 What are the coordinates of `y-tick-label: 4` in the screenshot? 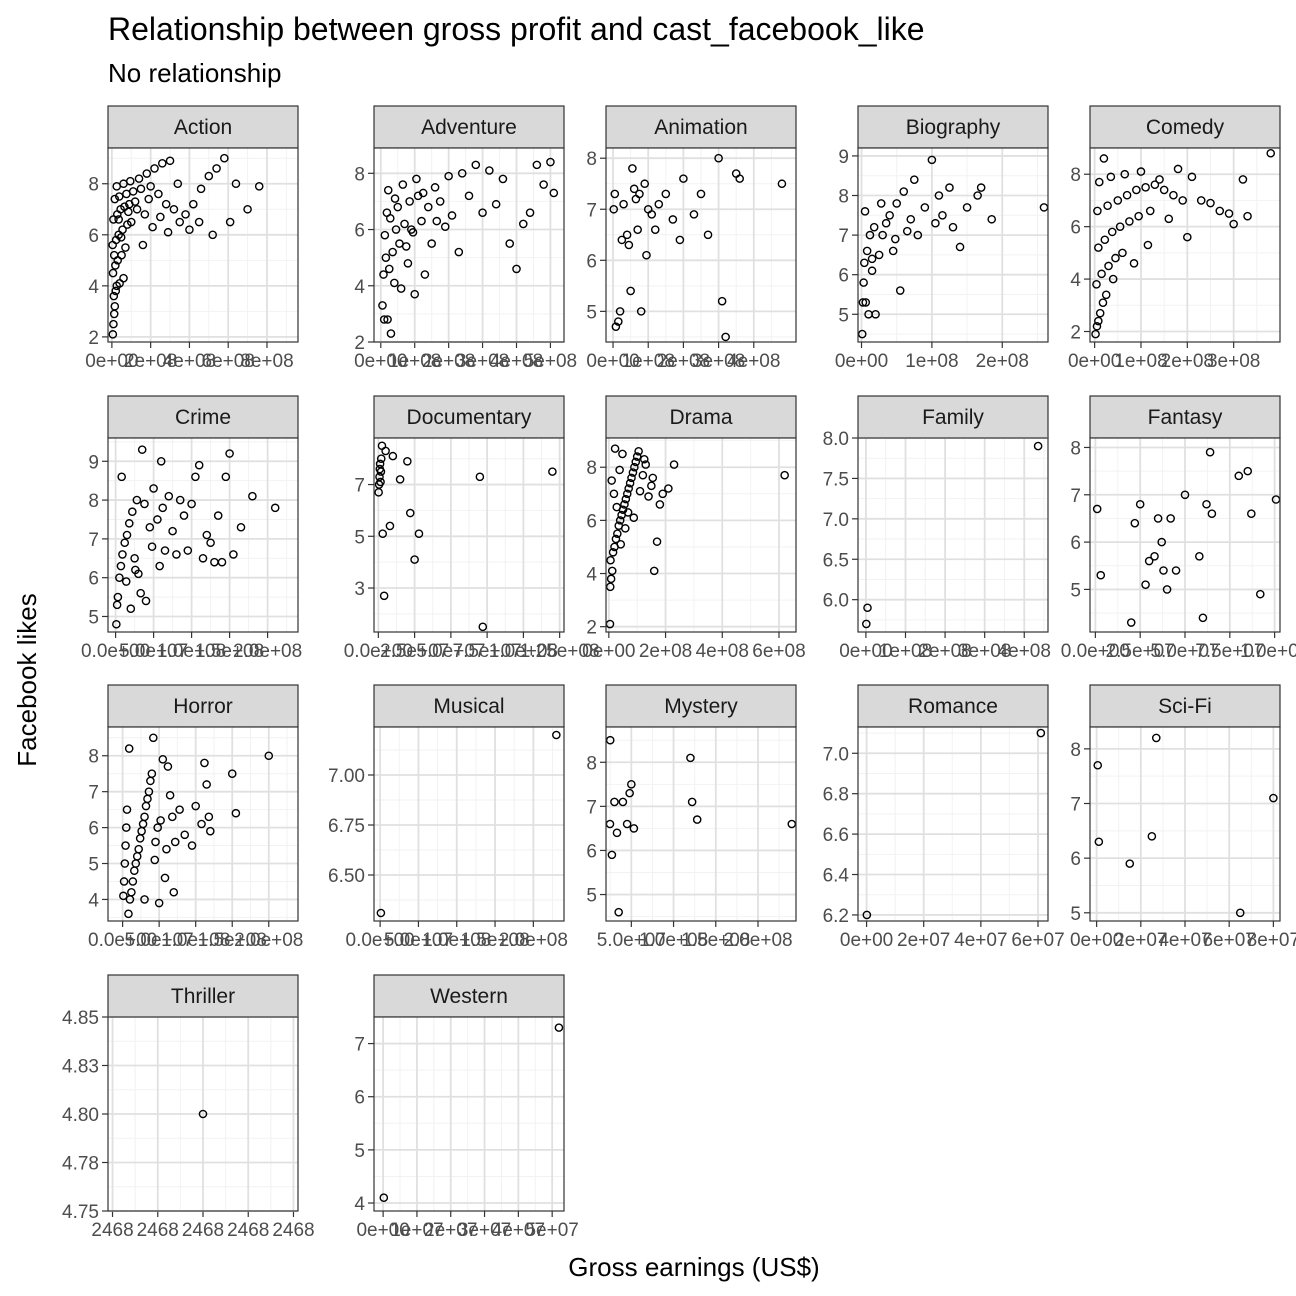 It's located at (93, 287).